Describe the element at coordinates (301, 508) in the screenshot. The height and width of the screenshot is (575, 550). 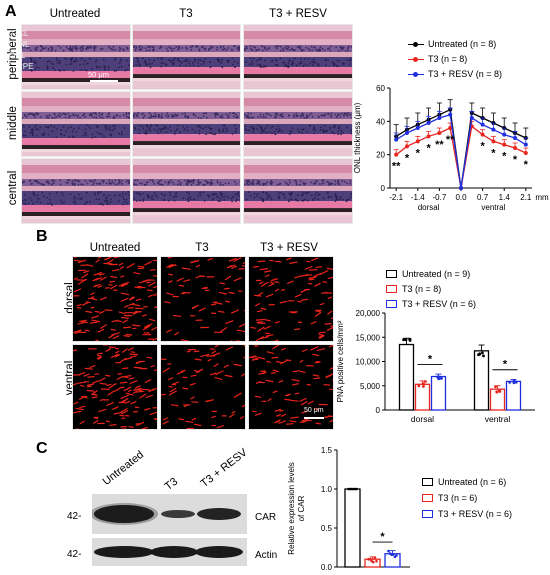
I see `chart-c-y-label-line2: of CAR` at that location.